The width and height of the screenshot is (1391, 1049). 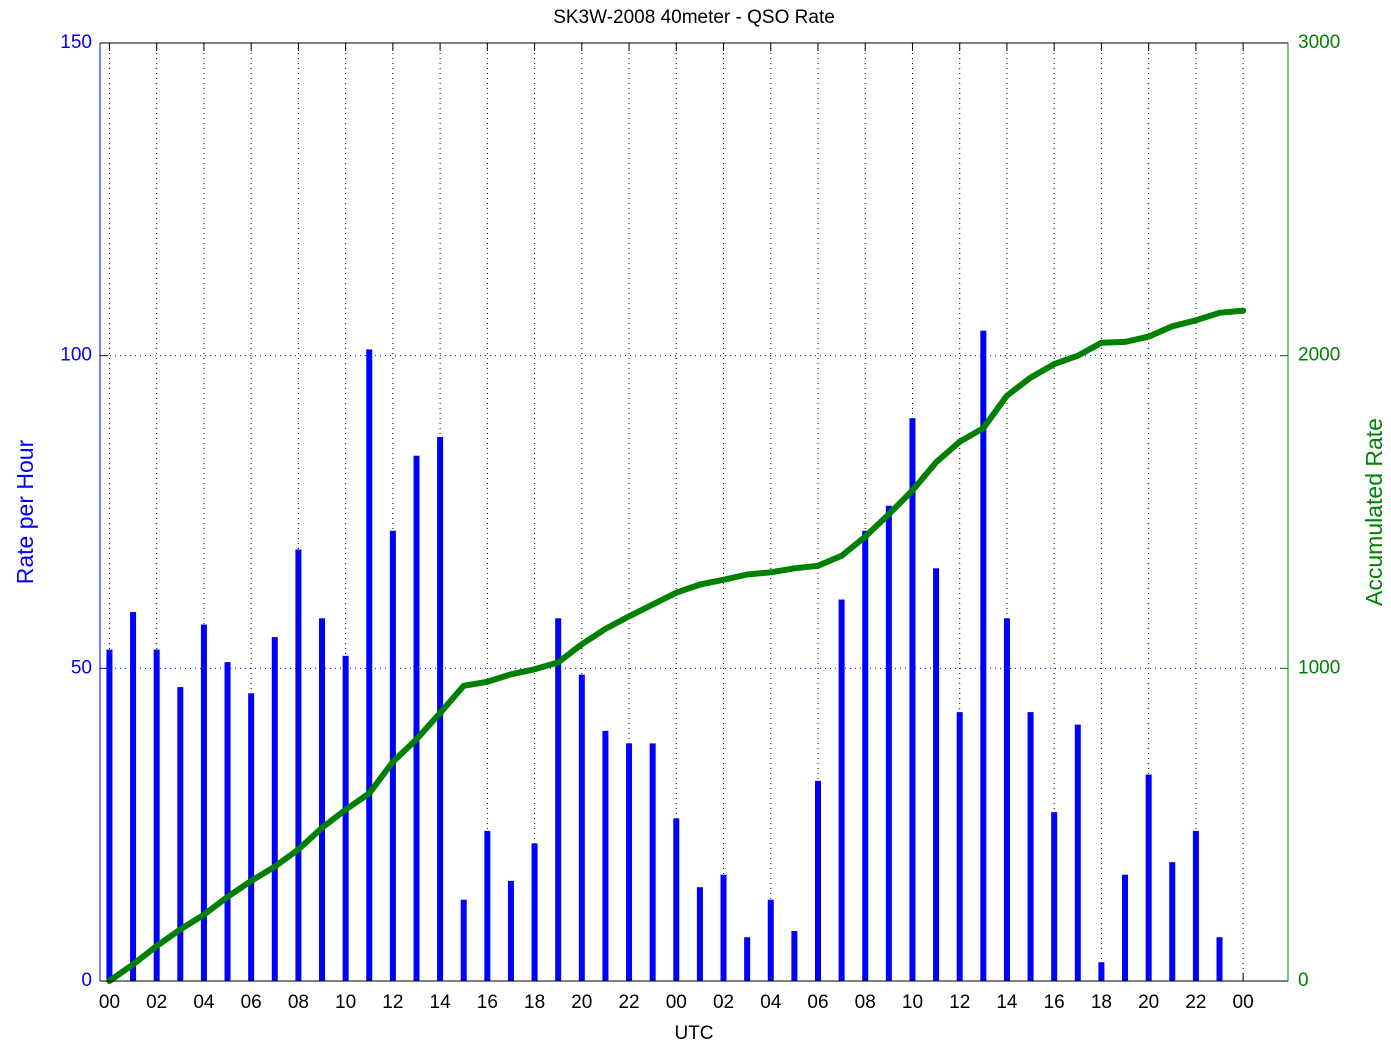 What do you see at coordinates (1319, 42) in the screenshot?
I see `y2-tick-label: 3000` at bounding box center [1319, 42].